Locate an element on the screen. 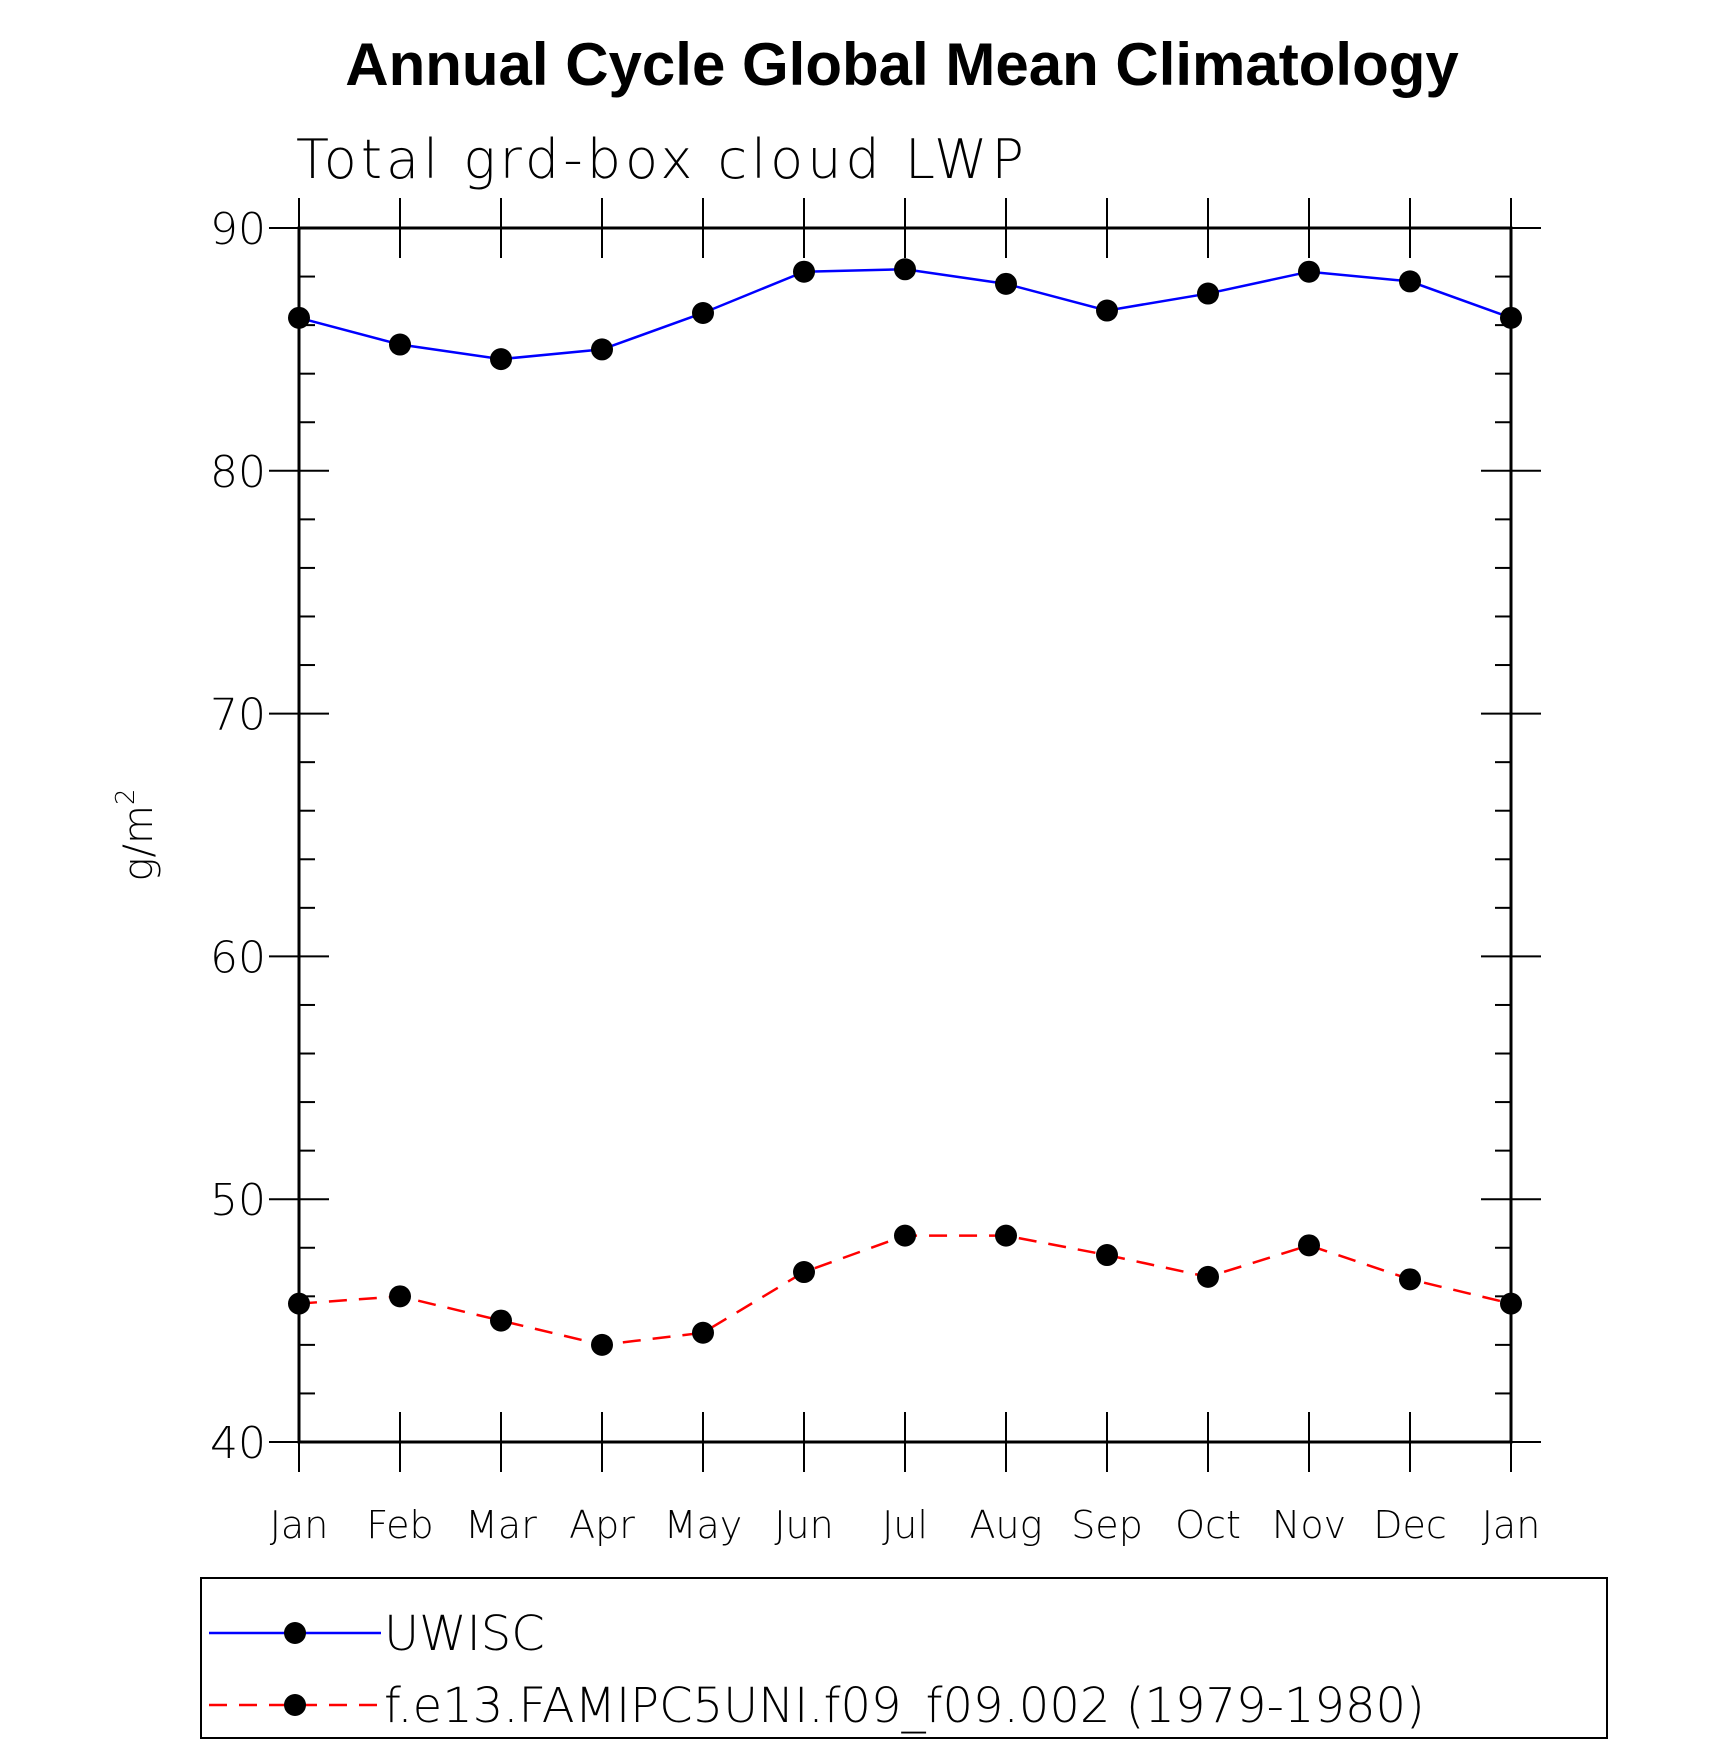 This screenshot has height=1746, width=1710. y-tick-label: 70 is located at coordinates (238, 715).